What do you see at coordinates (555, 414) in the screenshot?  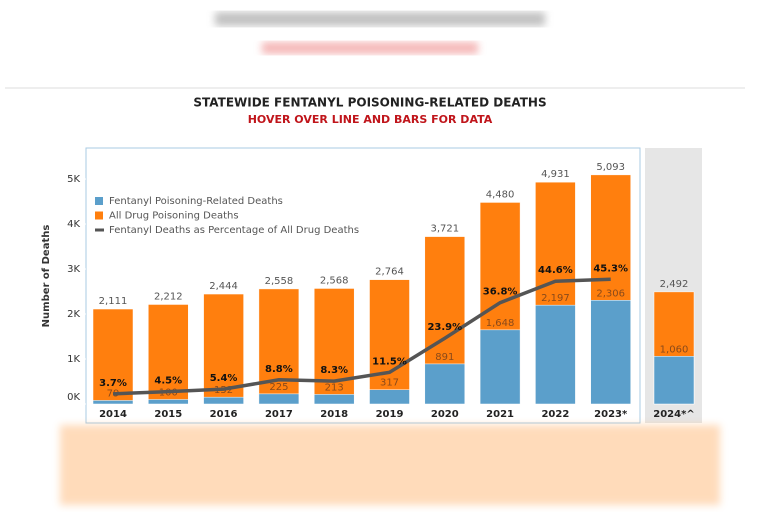 I see `x-tick-label: 2022` at bounding box center [555, 414].